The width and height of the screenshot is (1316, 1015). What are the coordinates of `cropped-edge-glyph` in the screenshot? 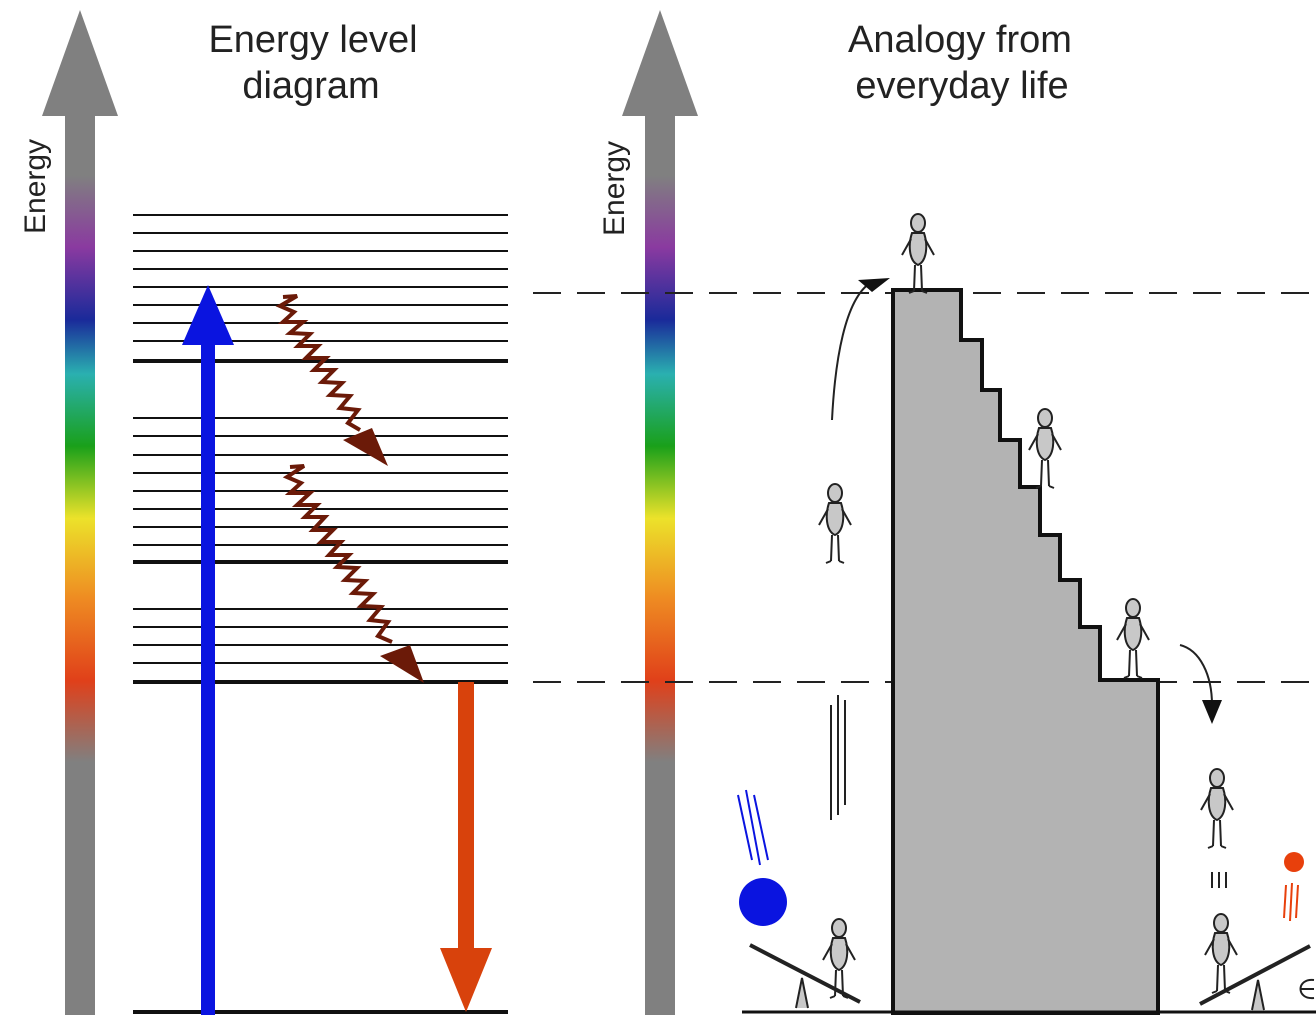 It's located at (1307, 989).